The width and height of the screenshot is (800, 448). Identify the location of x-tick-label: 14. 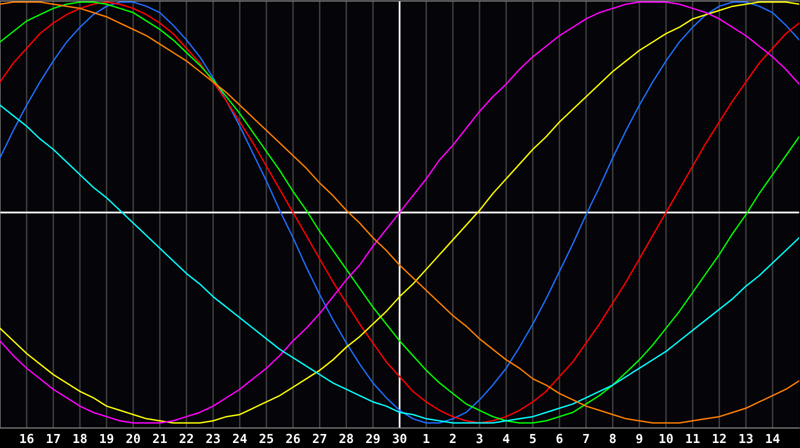
(773, 439).